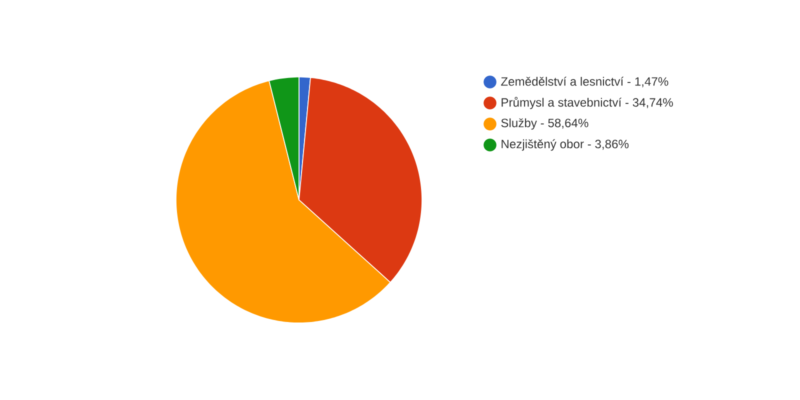 This screenshot has height=400, width=800. I want to click on legend-label: Zemědělství a lesnictví - 1,47%, so click(584, 82).